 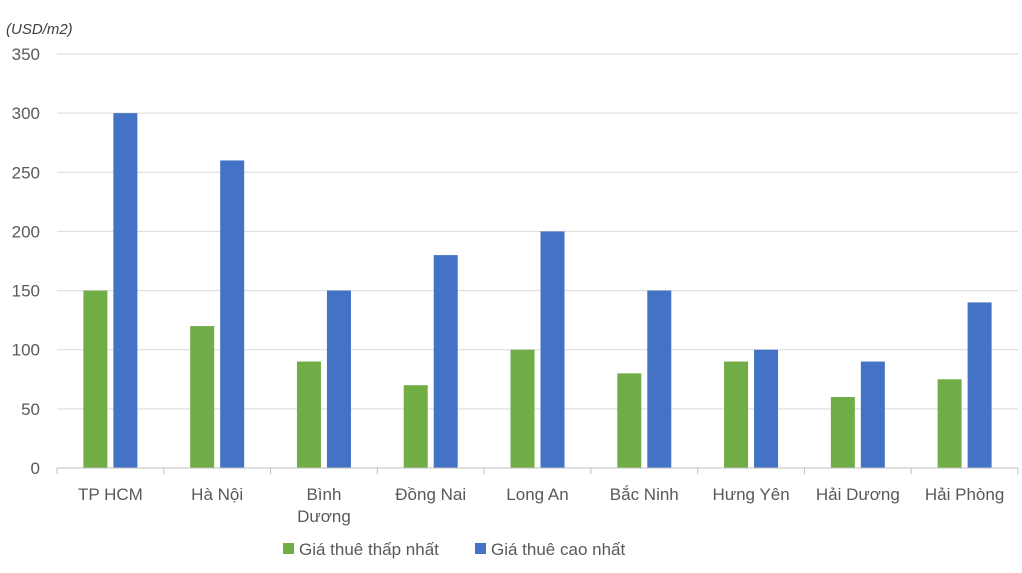 I want to click on y-axis-ticks: 0 50 100 150 200 250 300 350, so click(x=26, y=261).